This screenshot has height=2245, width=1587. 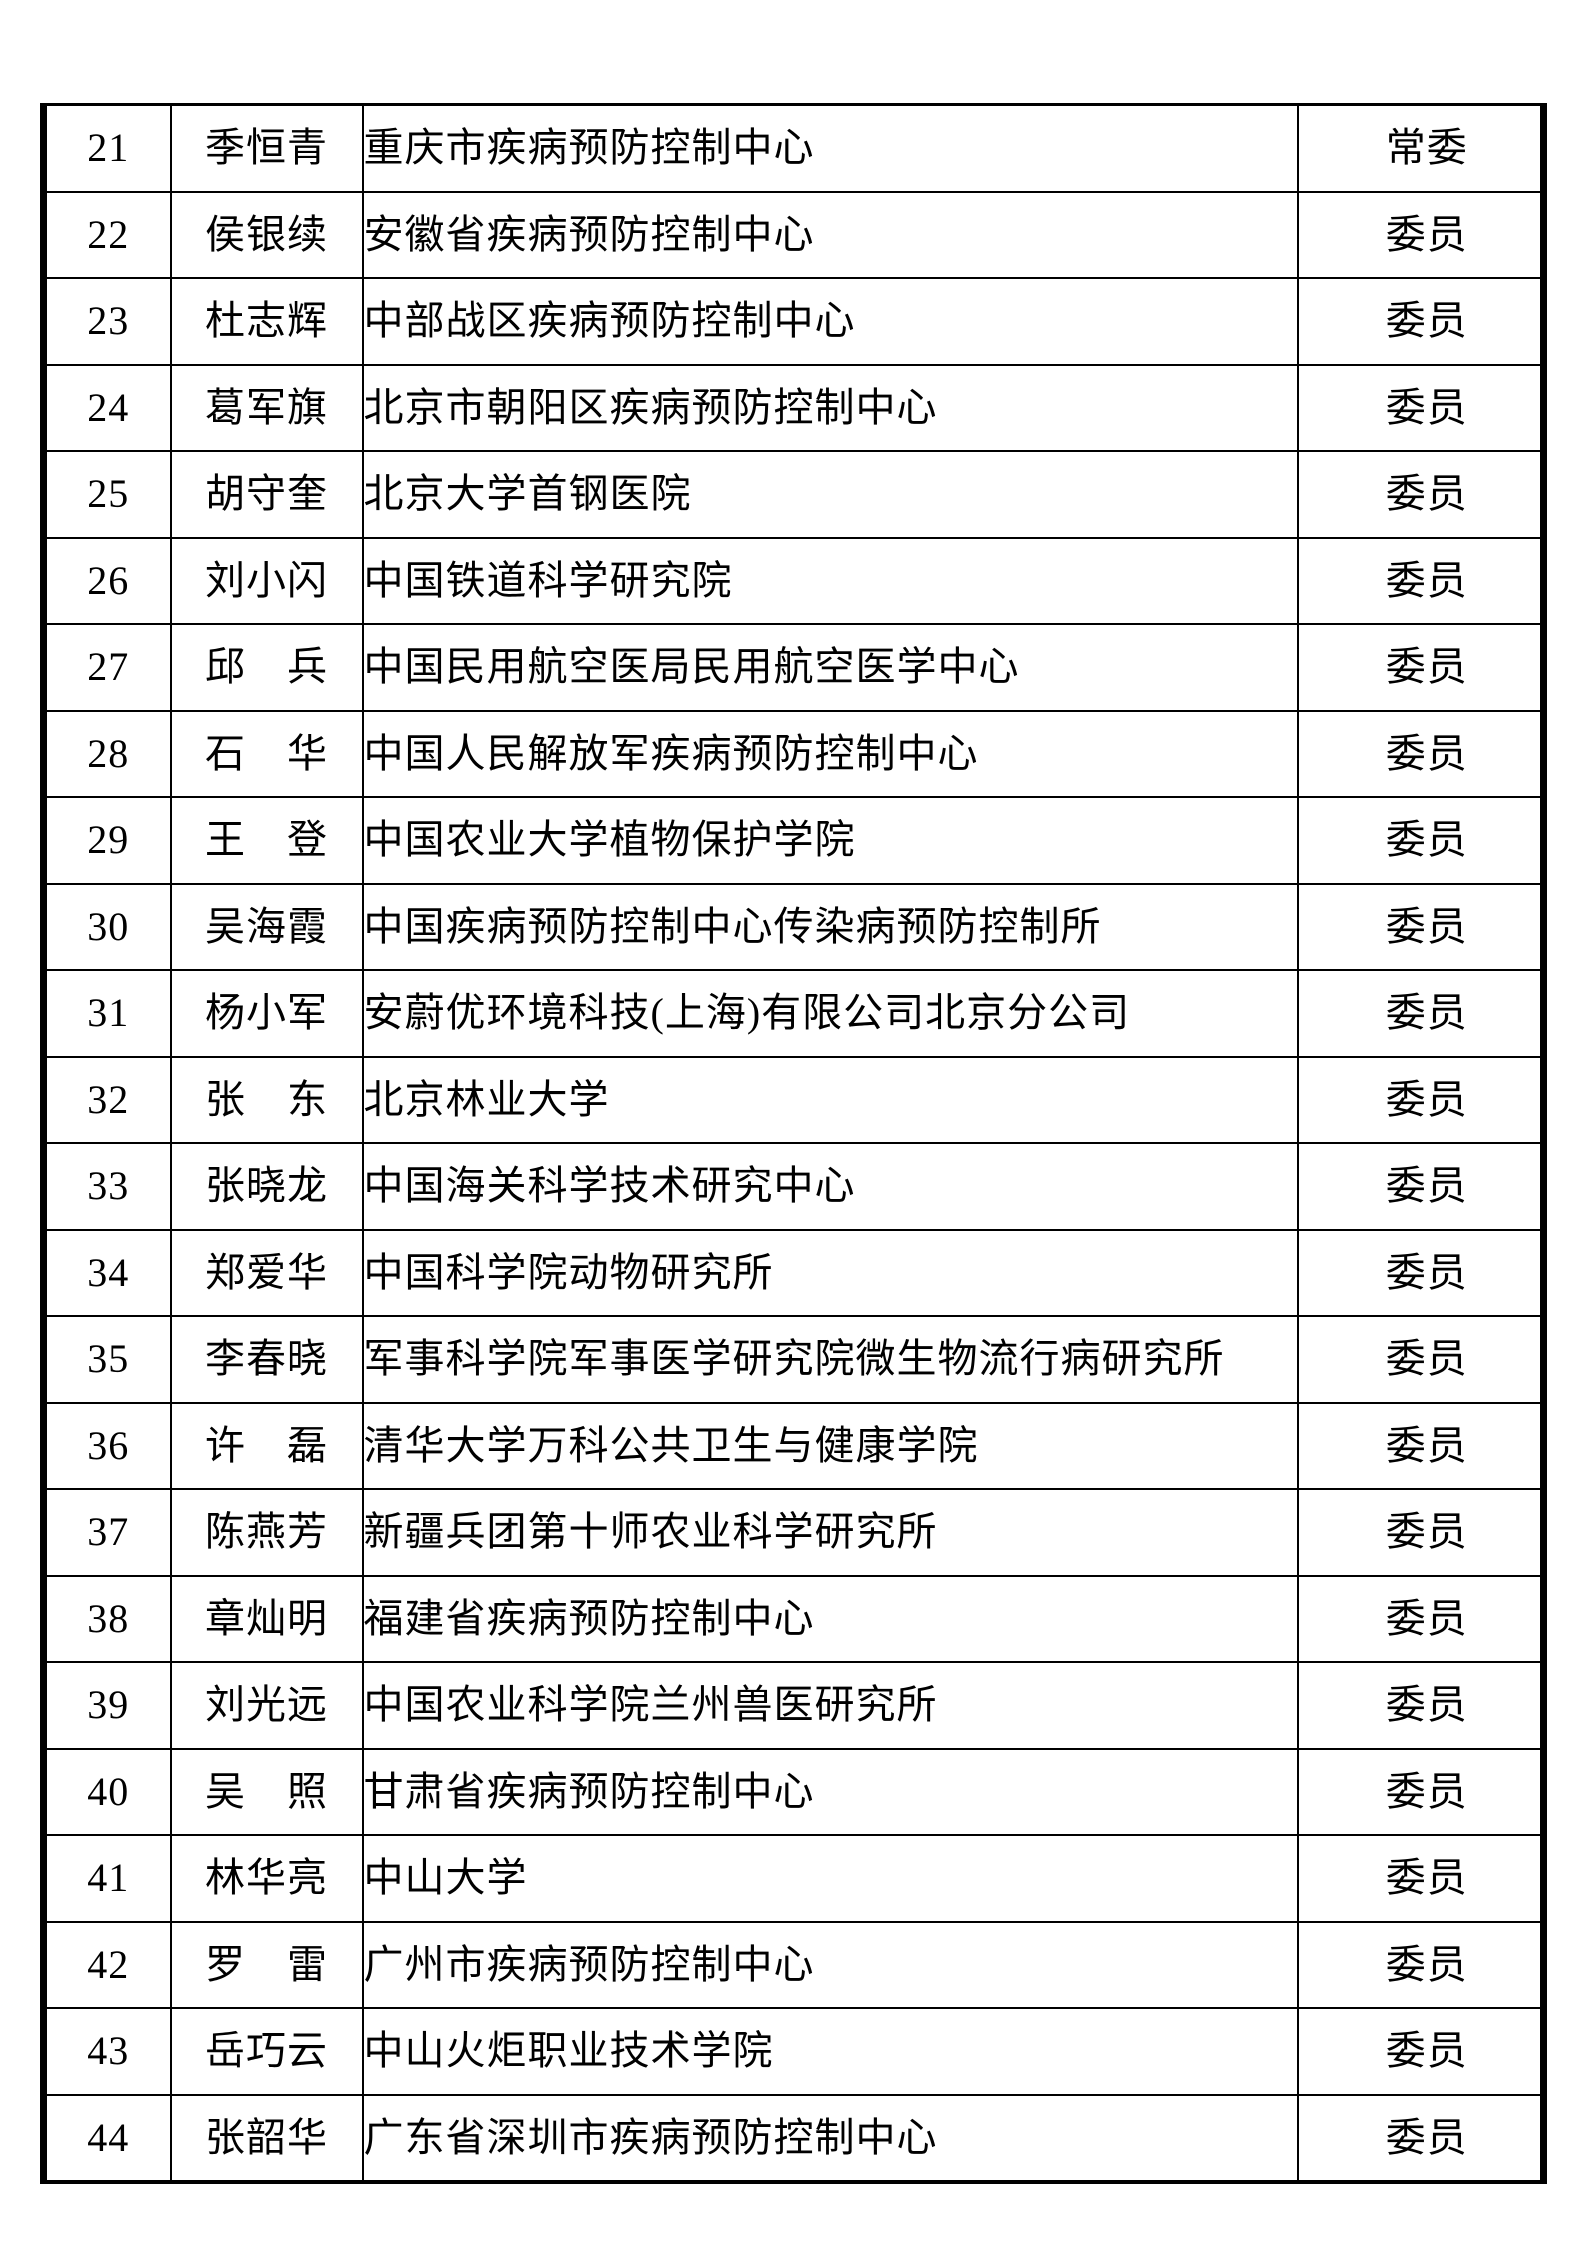 What do you see at coordinates (830, 2138) in the screenshot?
I see `member-institution-cell: 广东省深圳市疾病预防控制中心` at bounding box center [830, 2138].